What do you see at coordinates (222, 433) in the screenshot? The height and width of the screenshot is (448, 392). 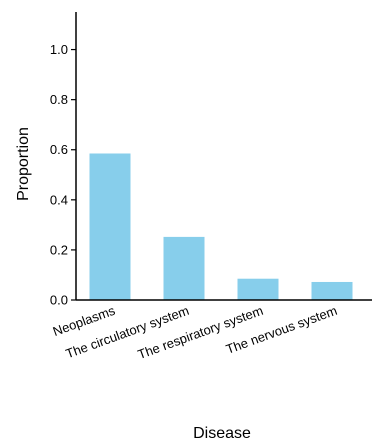 I see `x-axis-title: Disease` at bounding box center [222, 433].